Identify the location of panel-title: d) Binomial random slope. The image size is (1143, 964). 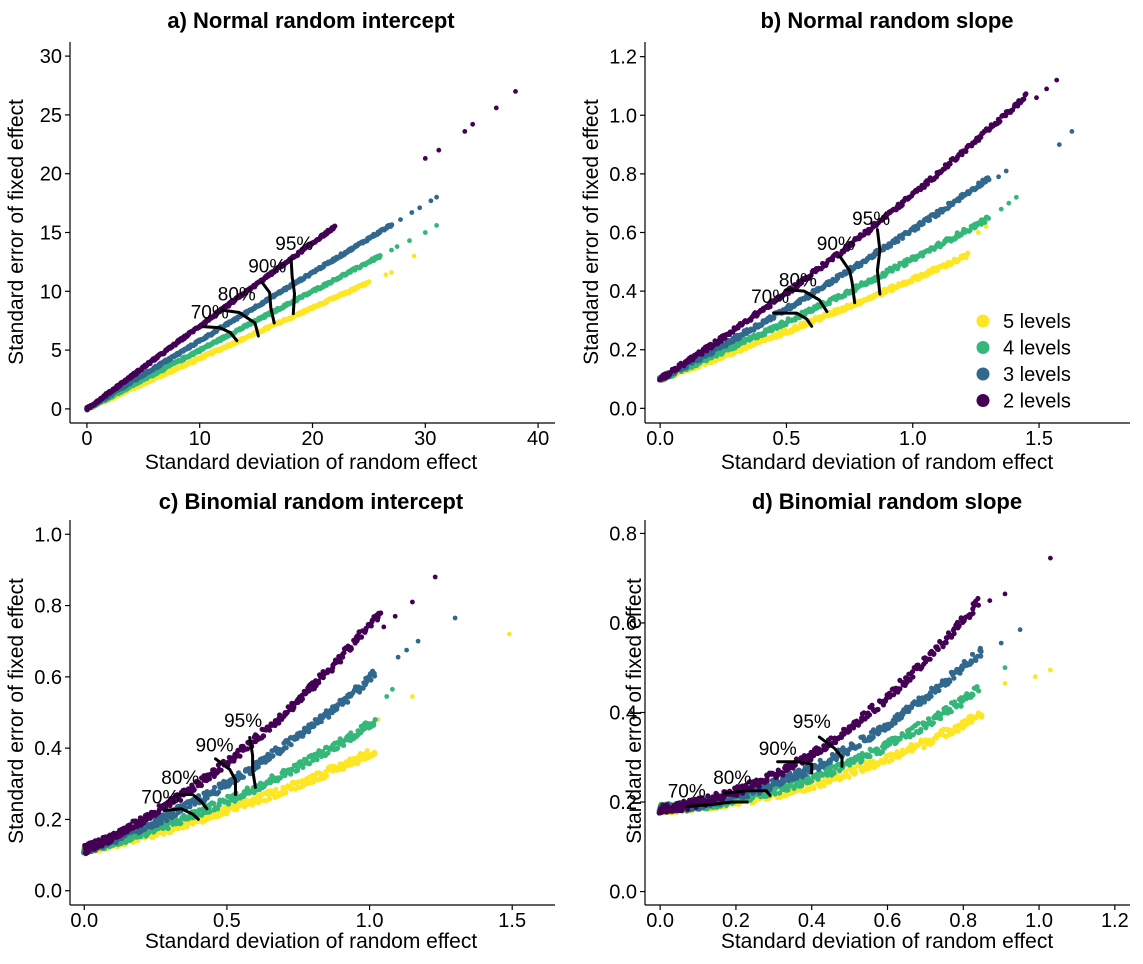
(887, 501).